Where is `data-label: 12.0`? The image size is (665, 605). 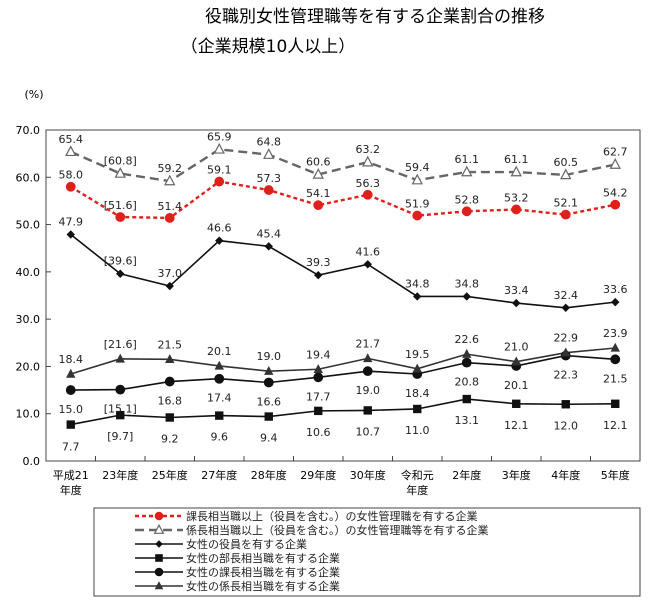 data-label: 12.0 is located at coordinates (566, 425).